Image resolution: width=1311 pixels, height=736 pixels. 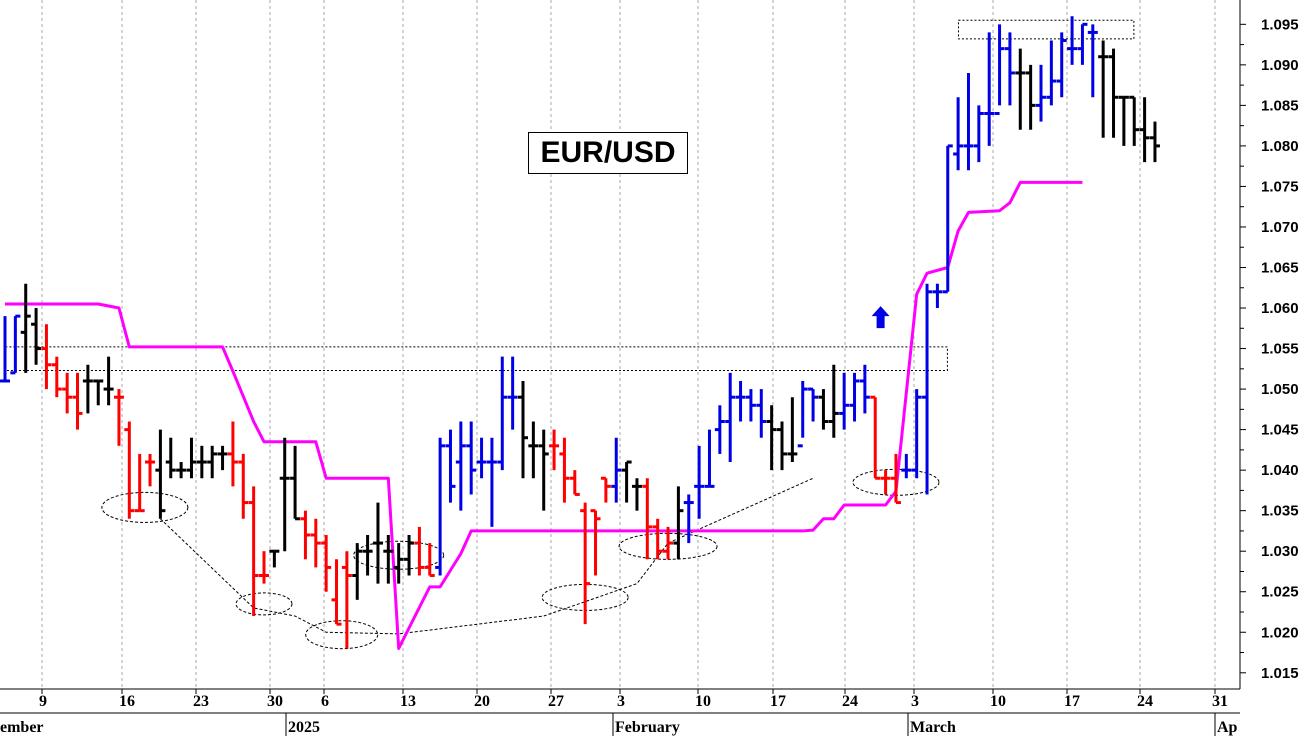 What do you see at coordinates (1280, 105) in the screenshot?
I see `y-tick-label-2: 1.085` at bounding box center [1280, 105].